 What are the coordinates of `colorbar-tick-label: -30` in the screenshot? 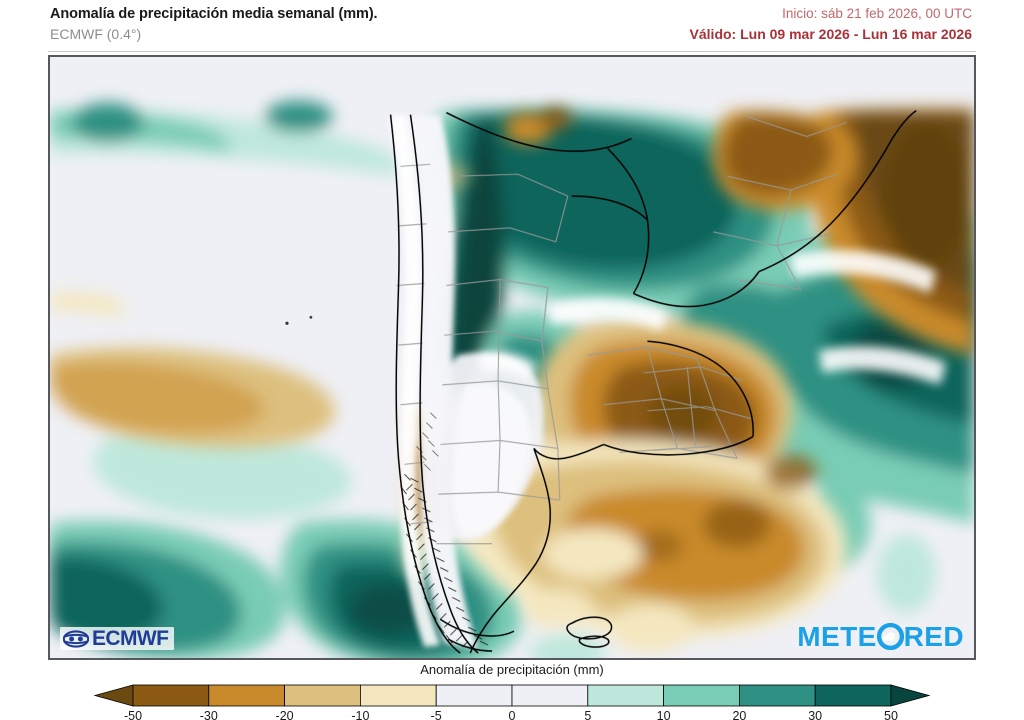 It's located at (209, 714).